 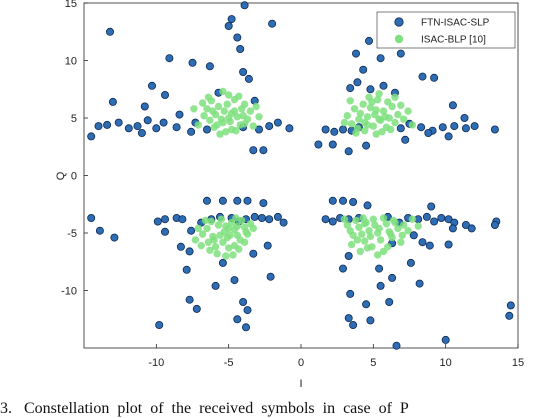 What do you see at coordinates (300, 384) in the screenshot?
I see `x-axis-label: I` at bounding box center [300, 384].